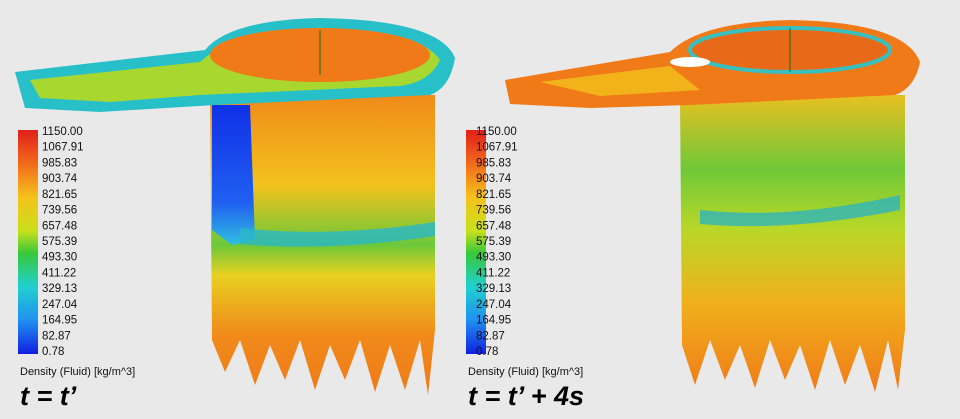 This screenshot has width=960, height=419. Describe the element at coordinates (690, 62) in the screenshot. I see `void` at that location.